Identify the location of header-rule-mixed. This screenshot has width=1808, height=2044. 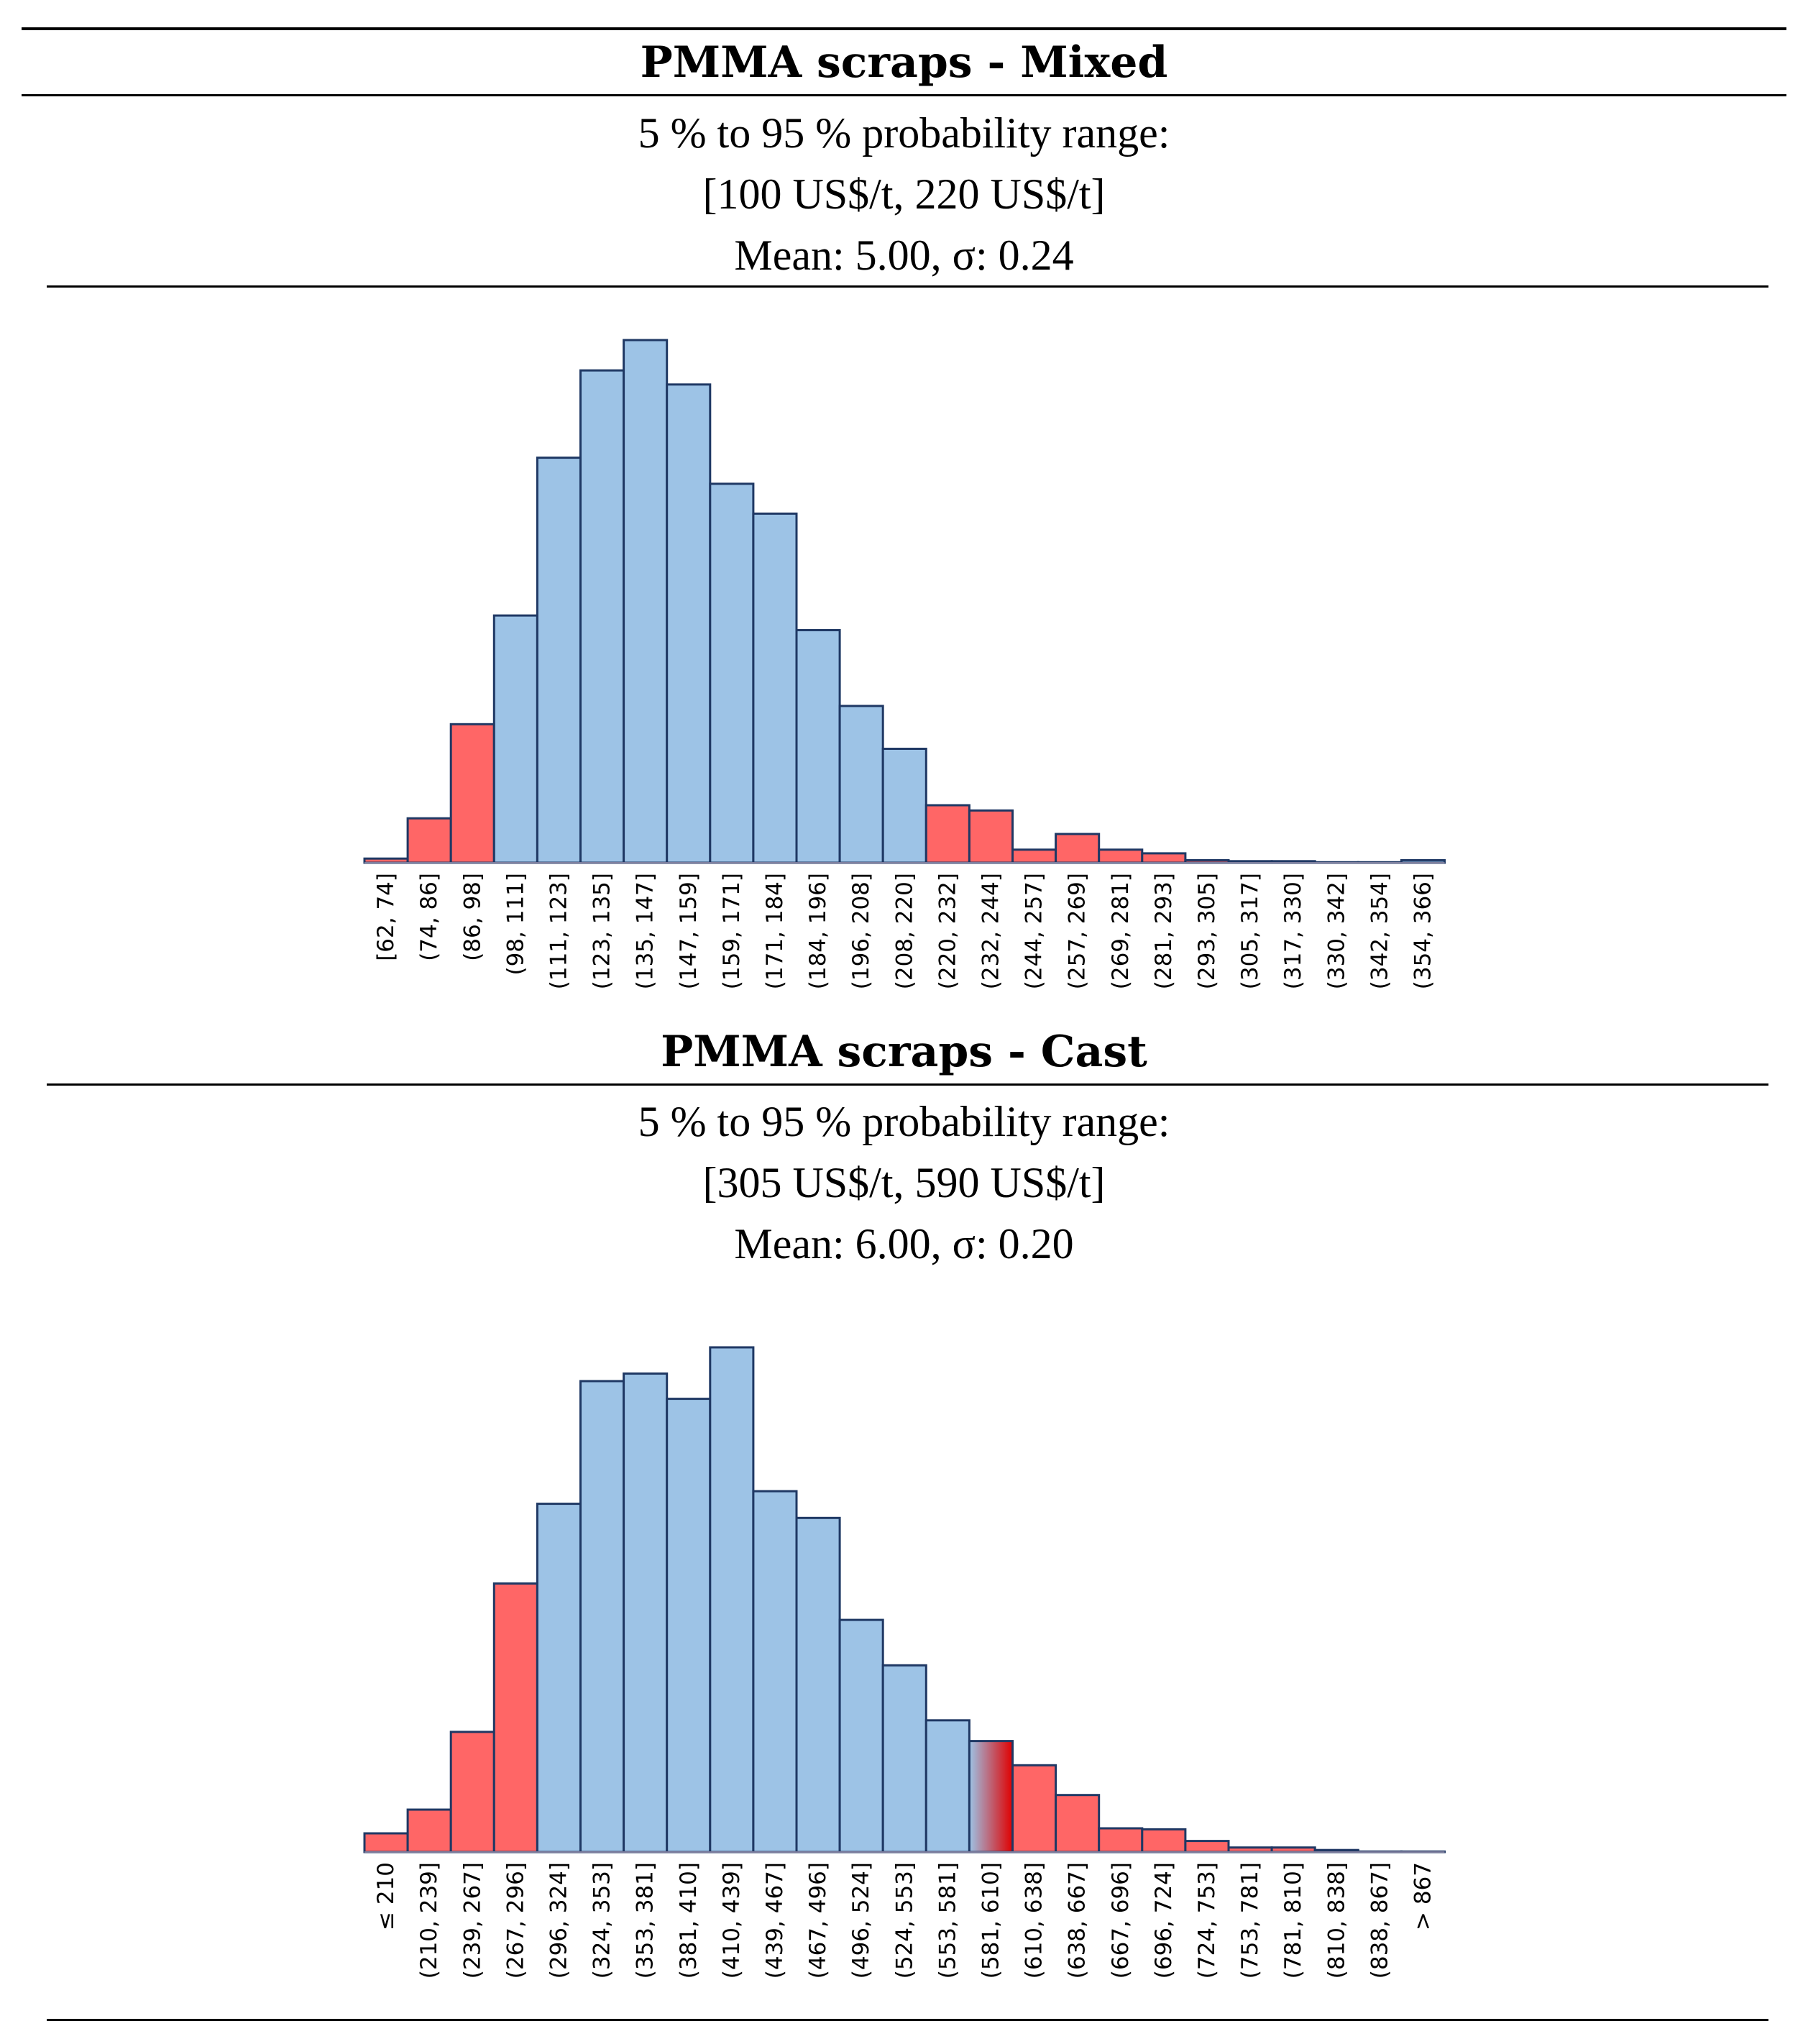
(908, 286).